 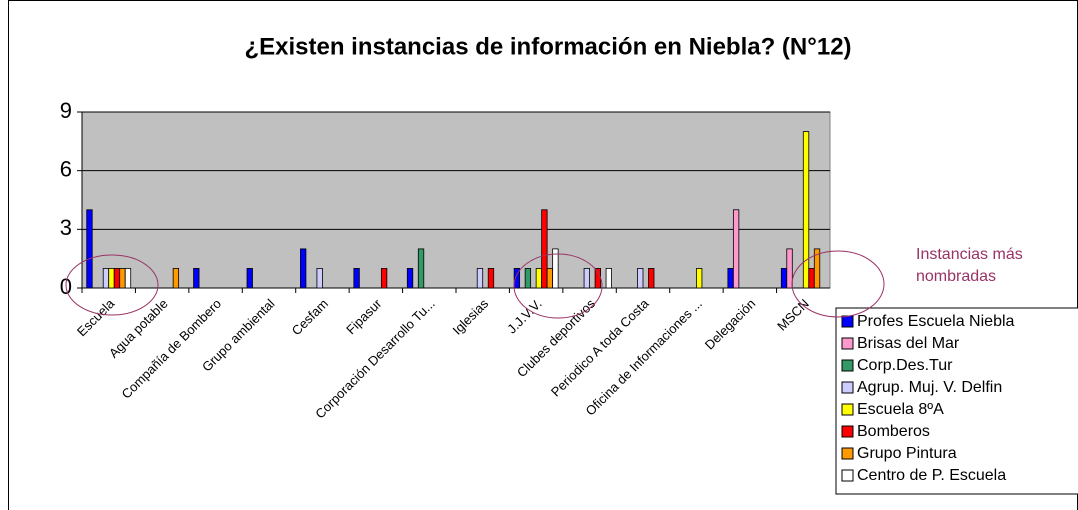 What do you see at coordinates (931, 475) in the screenshot?
I see `legend-label: Centro de P. Escuela` at bounding box center [931, 475].